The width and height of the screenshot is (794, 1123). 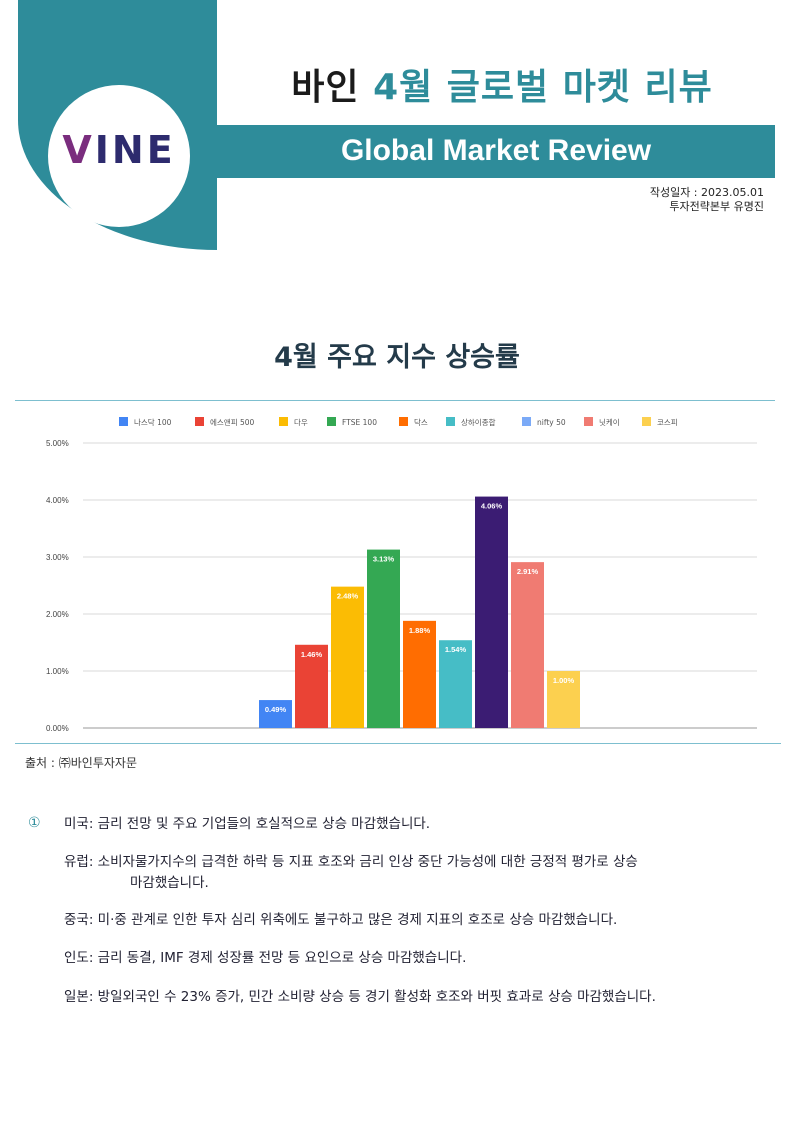 What do you see at coordinates (492, 506) in the screenshot?
I see `bar-value-label: 4.06%` at bounding box center [492, 506].